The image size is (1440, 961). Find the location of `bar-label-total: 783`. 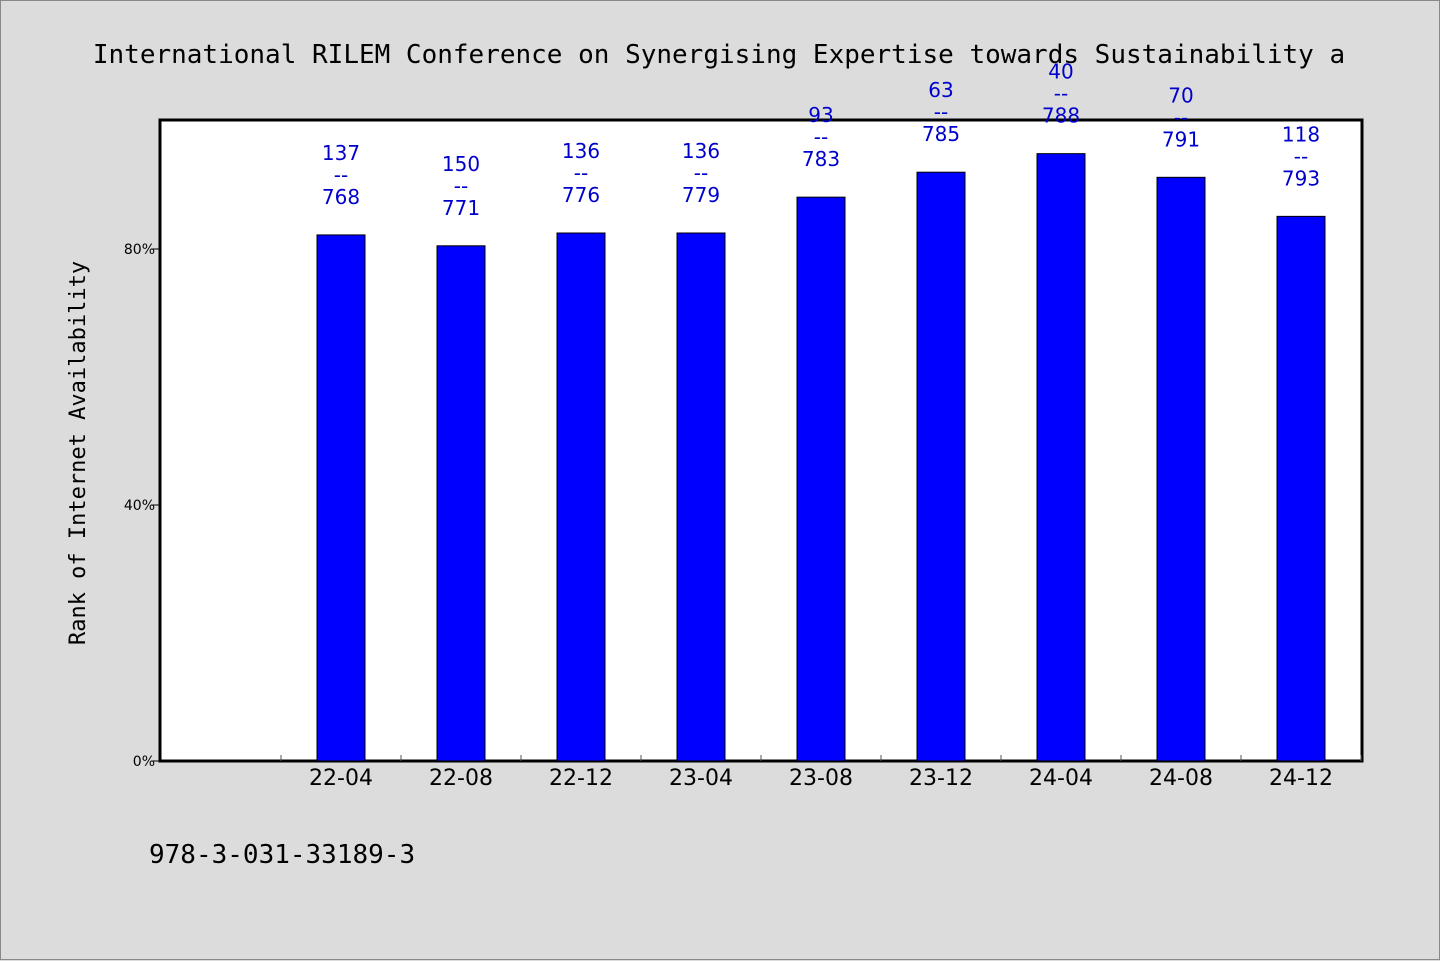

bar-label-total: 783 is located at coordinates (821, 159).